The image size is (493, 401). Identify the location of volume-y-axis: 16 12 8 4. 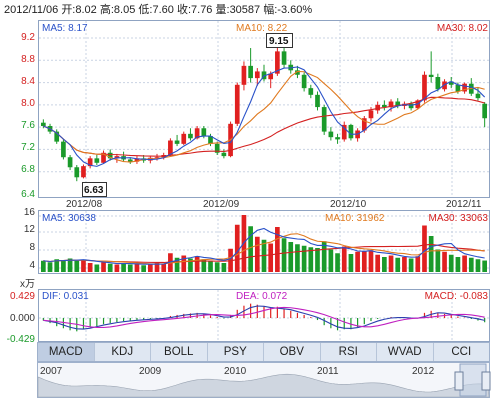
(30, 239).